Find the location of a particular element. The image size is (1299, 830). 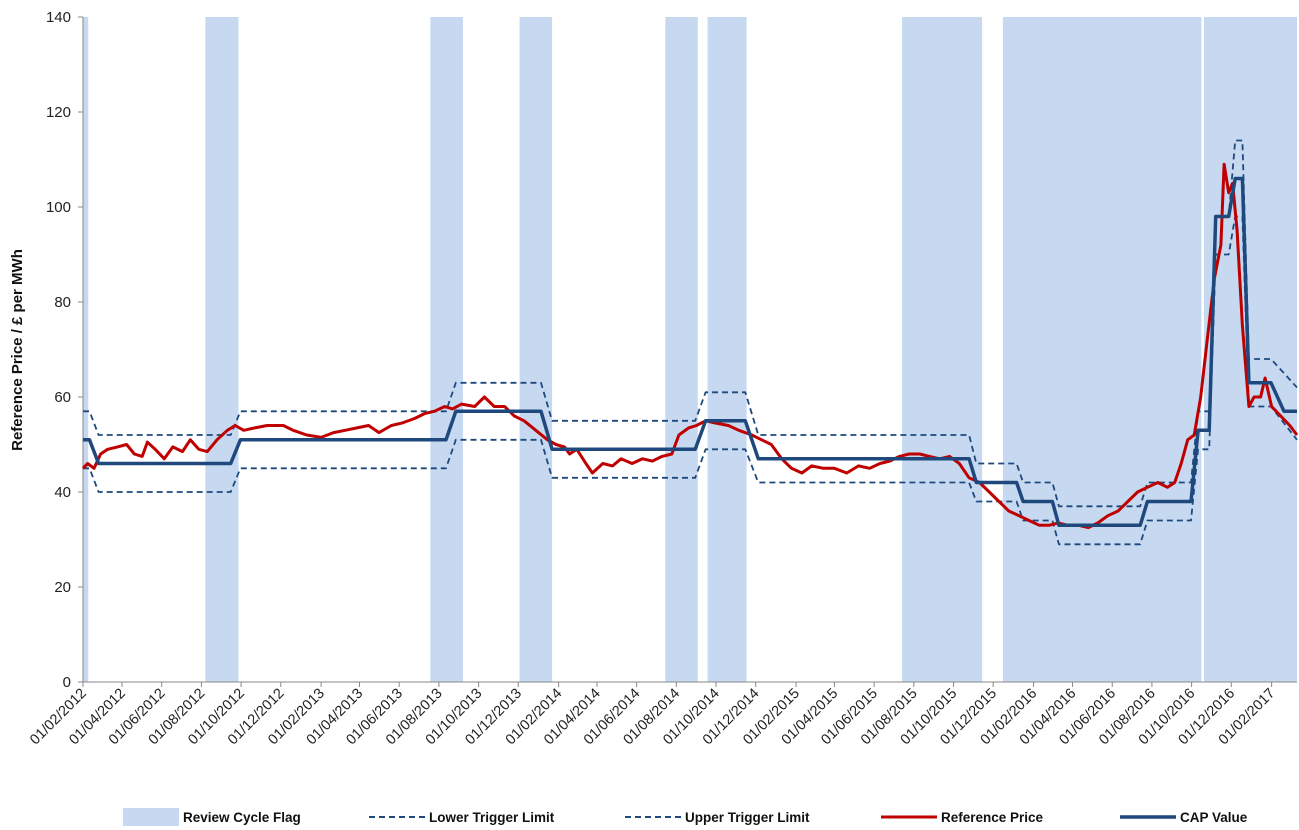

legend-item-lower-trigger-limit: Lower Trigger Limit is located at coordinates (462, 817).